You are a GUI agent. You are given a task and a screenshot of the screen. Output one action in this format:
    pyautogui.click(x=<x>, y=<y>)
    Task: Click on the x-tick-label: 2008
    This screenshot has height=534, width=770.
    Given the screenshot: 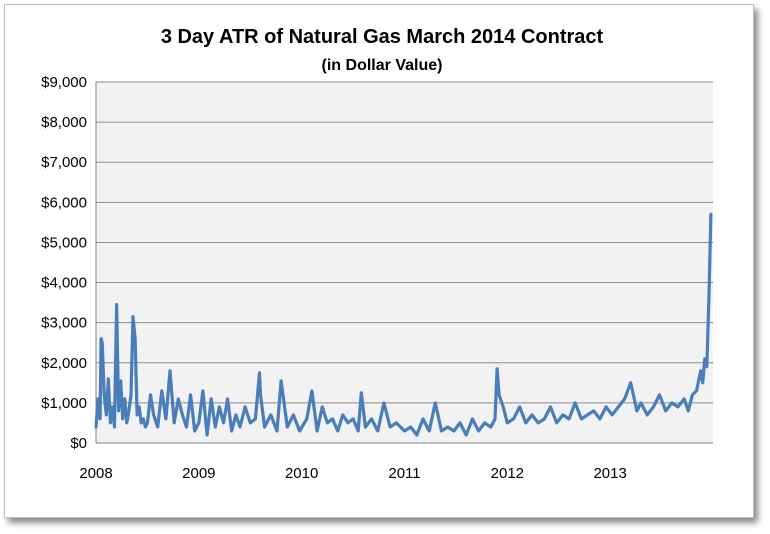 What is the action you would take?
    pyautogui.click(x=95, y=473)
    